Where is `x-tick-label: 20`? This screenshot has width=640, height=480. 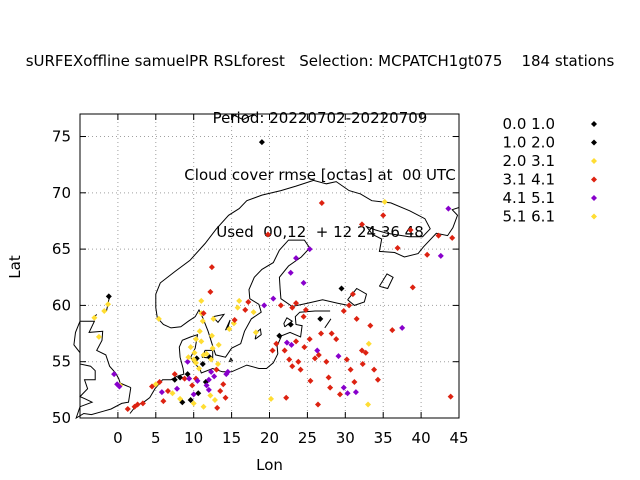 x-tick-label: 20 is located at coordinates (269, 438).